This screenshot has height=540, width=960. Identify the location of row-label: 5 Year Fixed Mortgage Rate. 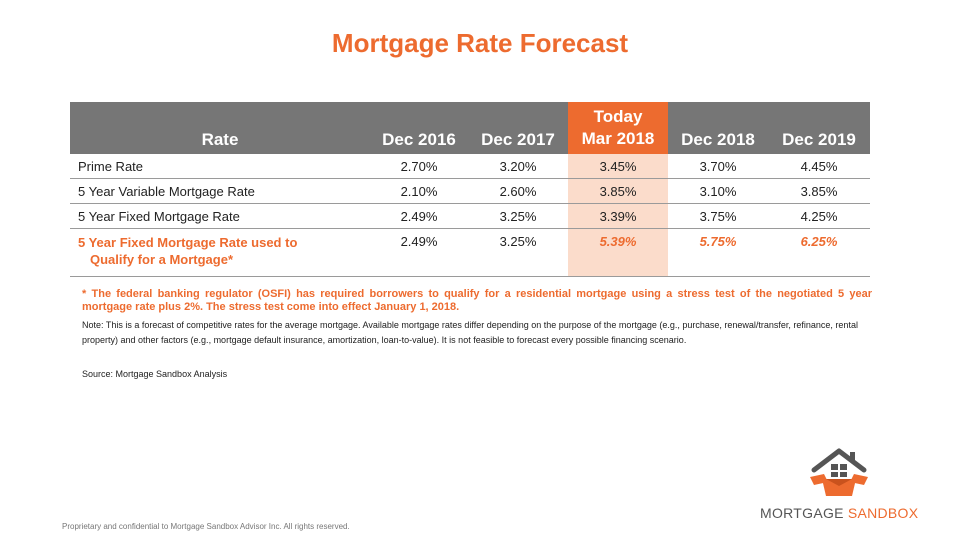
(220, 216).